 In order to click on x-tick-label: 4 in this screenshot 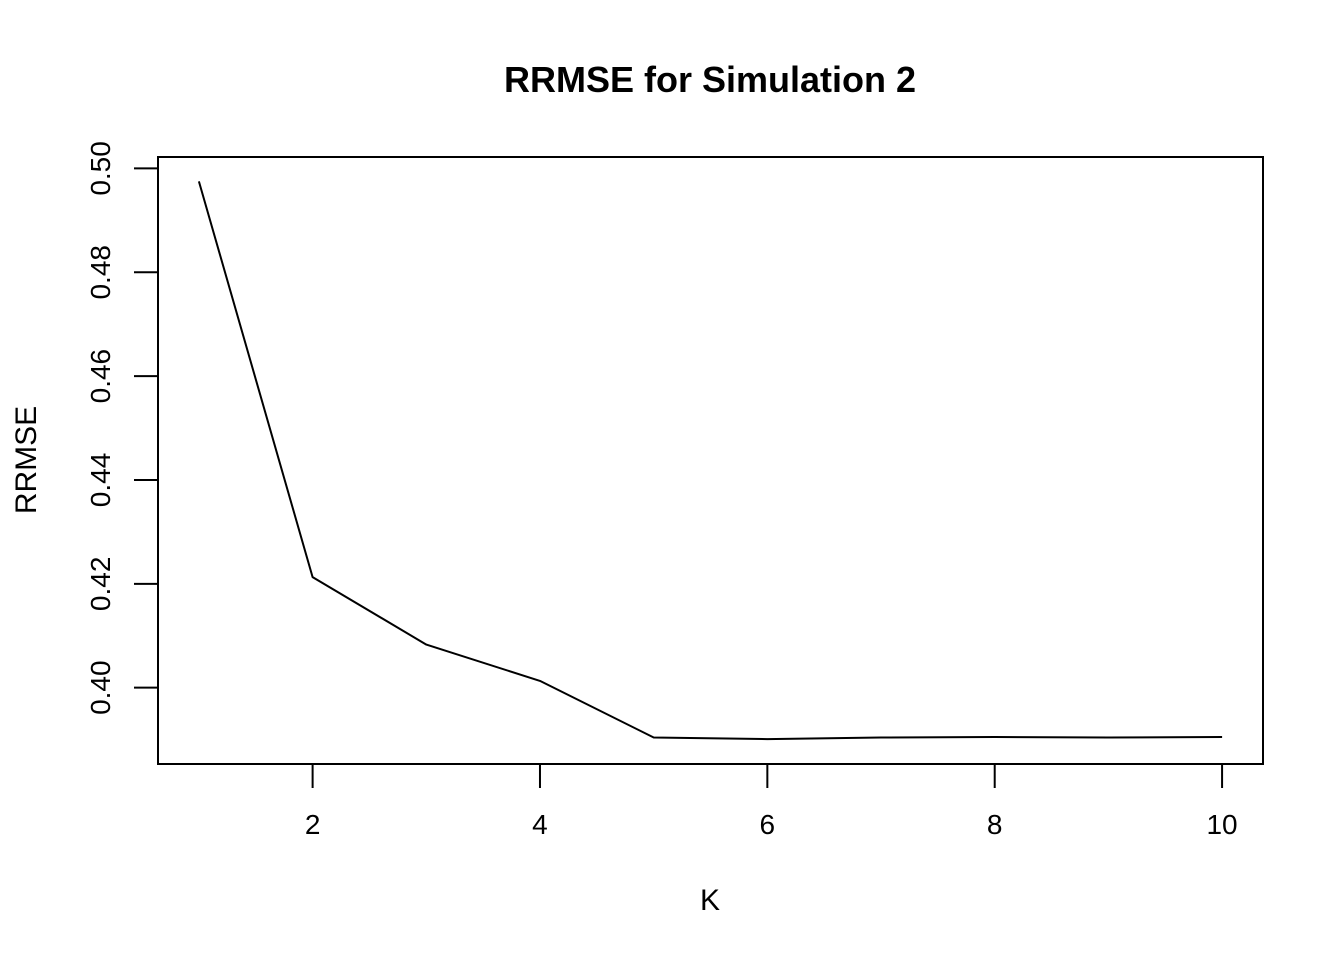, I will do `click(540, 824)`.